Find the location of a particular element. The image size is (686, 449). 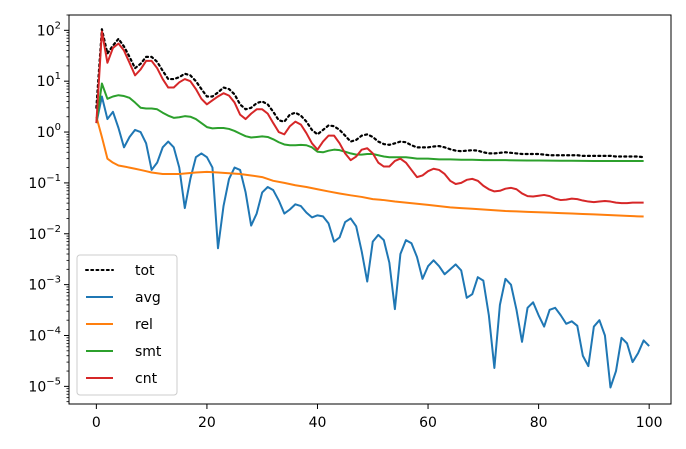

x-axis: 0 20 40 60 80 100 is located at coordinates (377, 417).